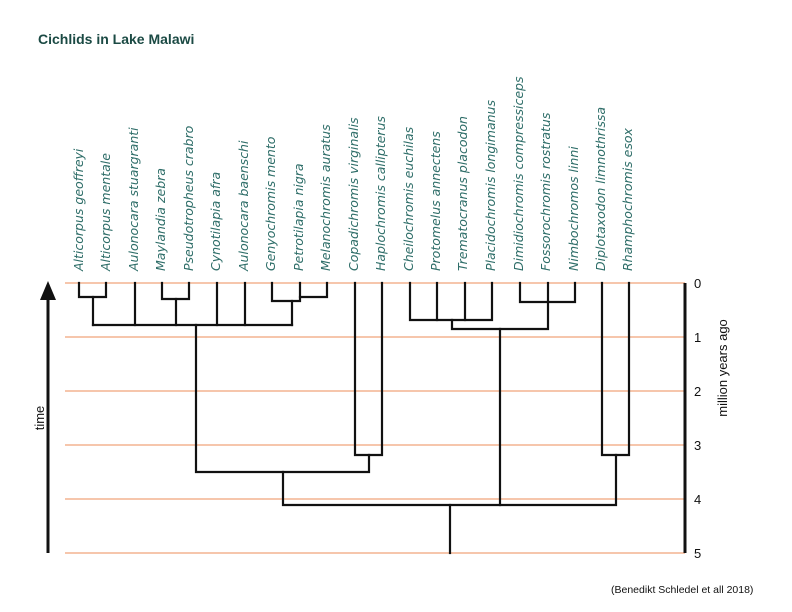 The height and width of the screenshot is (612, 792). I want to click on taxon-label: Alticorpus mentale, so click(105, 212).